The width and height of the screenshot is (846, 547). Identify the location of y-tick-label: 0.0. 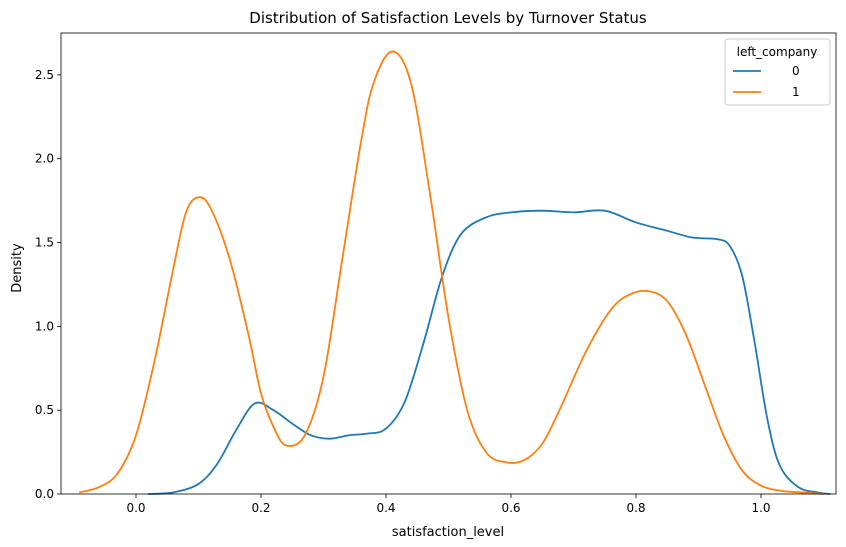
(44, 494).